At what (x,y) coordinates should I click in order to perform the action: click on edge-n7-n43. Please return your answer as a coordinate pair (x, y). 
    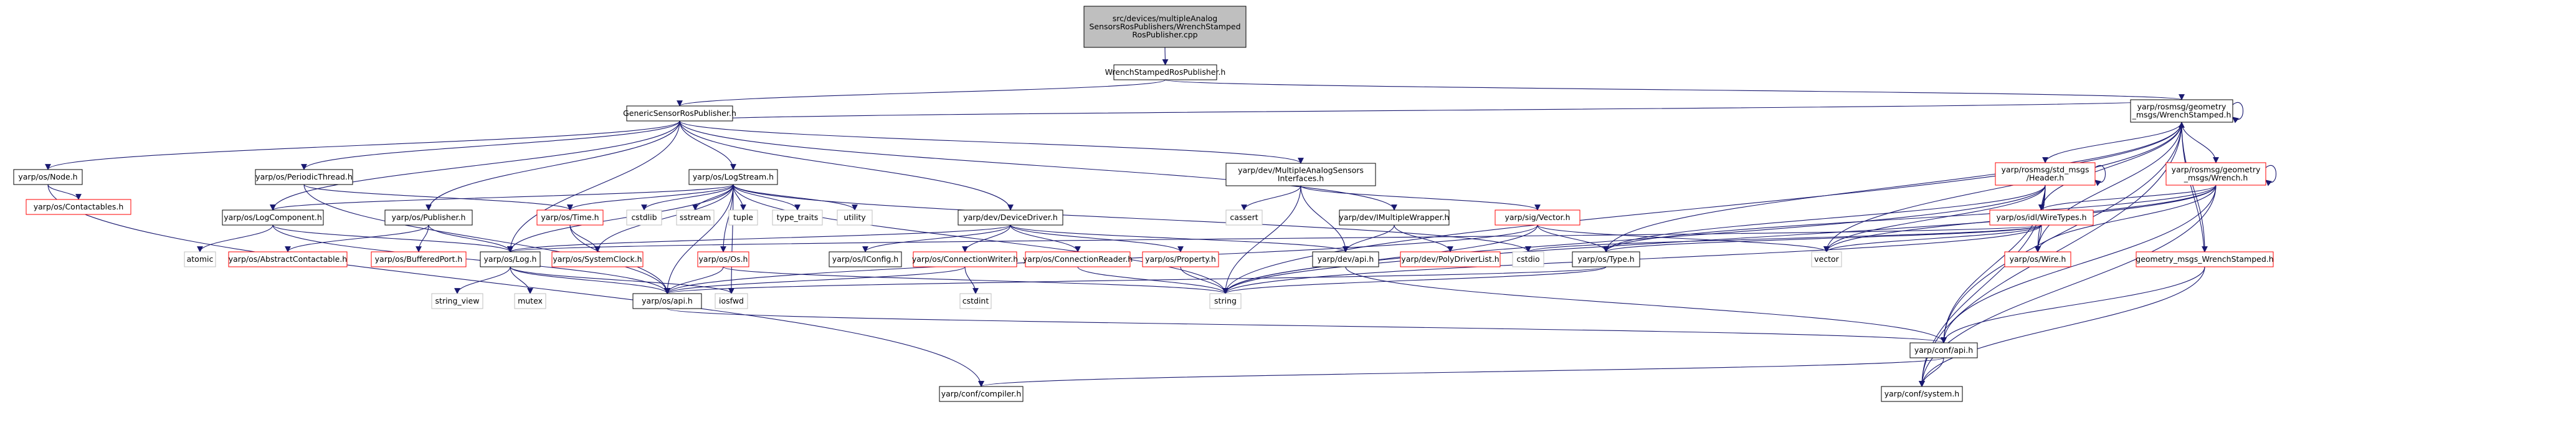
    Looking at the image, I should click on (699, 239).